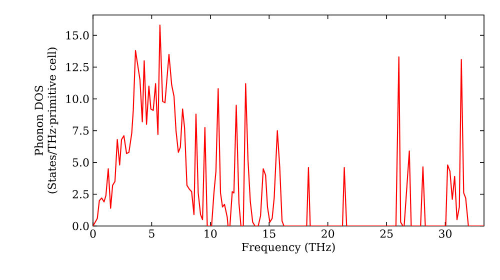  I want to click on x-tick-label: 5, so click(151, 234).